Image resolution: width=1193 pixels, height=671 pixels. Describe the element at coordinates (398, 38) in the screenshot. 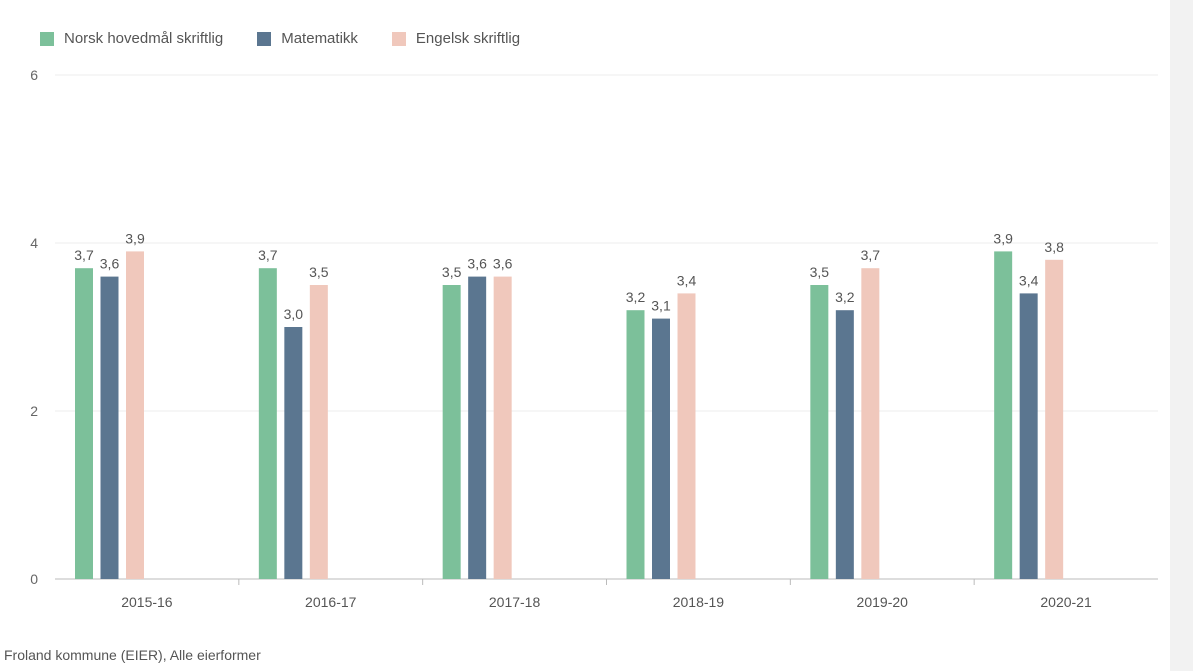

I see `legend-swatch-engelsk` at that location.